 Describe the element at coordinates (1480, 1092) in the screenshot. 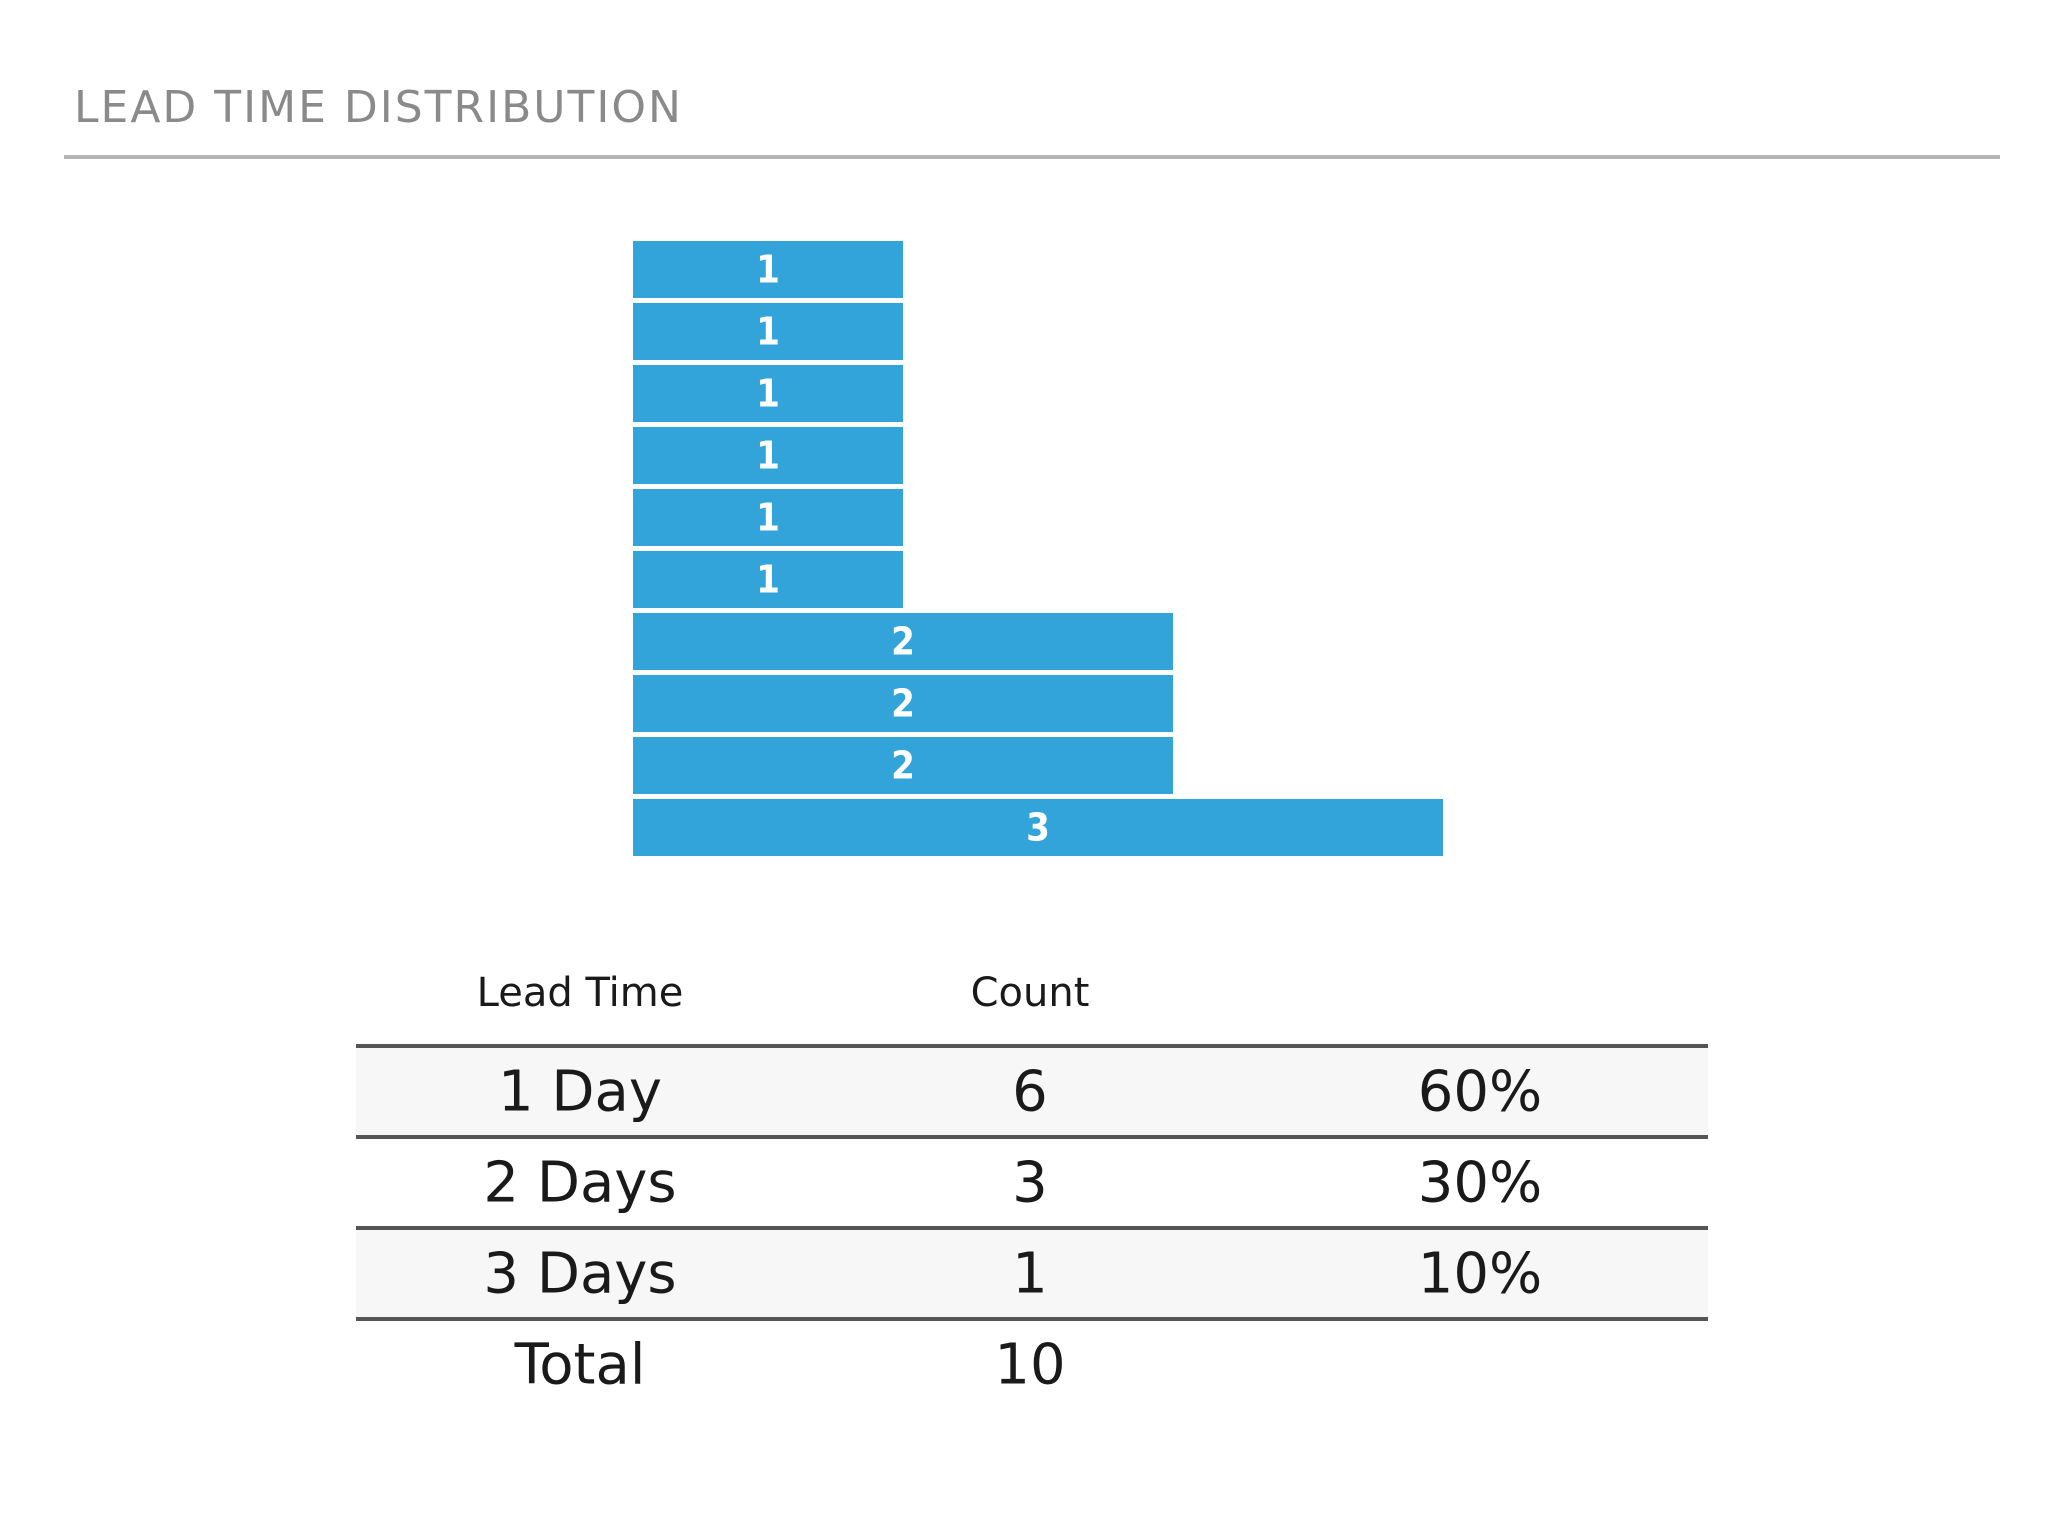

I see `percent-cell: 60%` at that location.